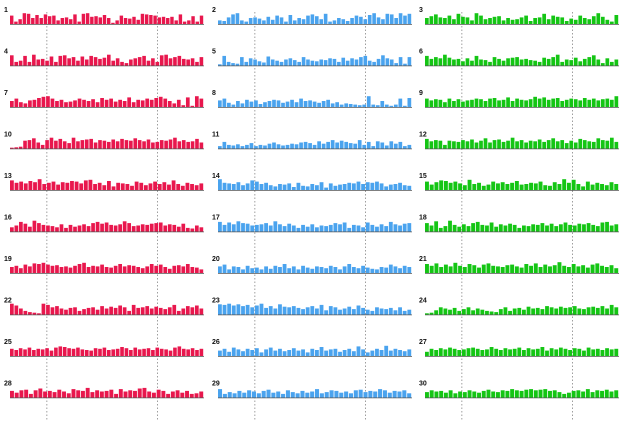 This screenshot has height=421, width=620. I want to click on panel-label: 29, so click(216, 384).